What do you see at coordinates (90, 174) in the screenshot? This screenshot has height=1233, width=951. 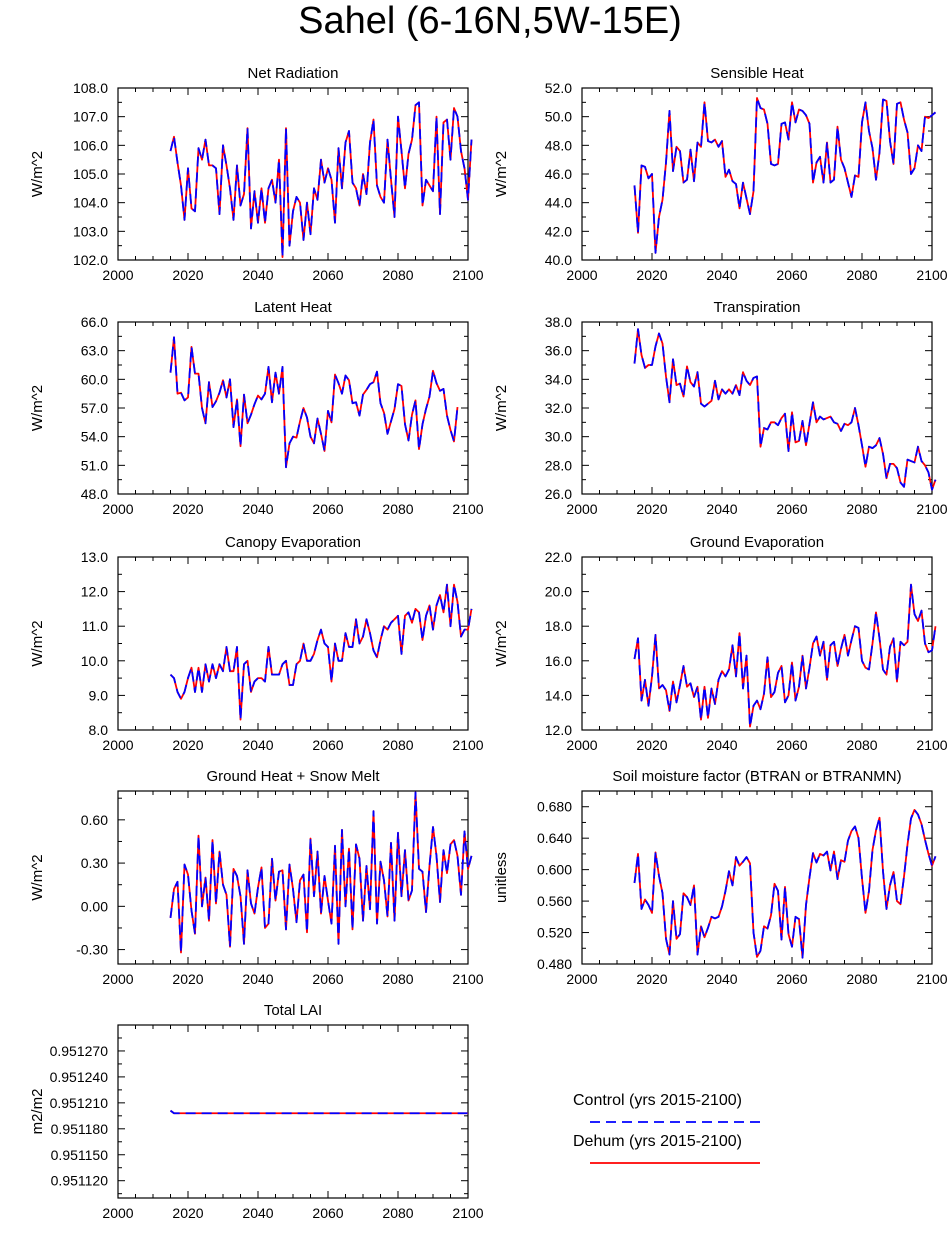 I see `y-tick-label: 105.0` at bounding box center [90, 174].